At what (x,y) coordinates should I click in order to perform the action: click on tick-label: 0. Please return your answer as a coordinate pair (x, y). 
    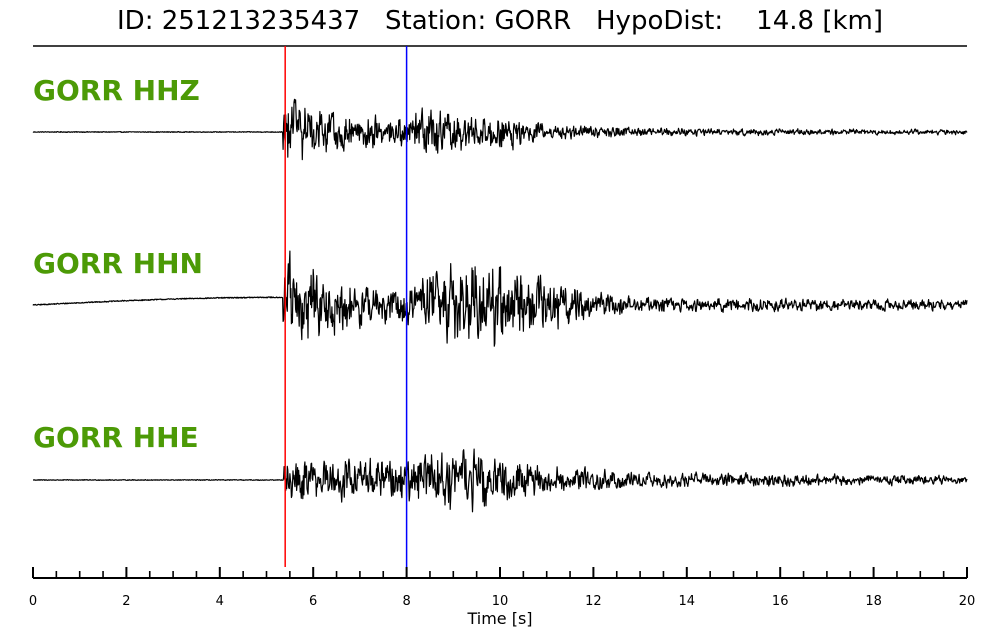
    Looking at the image, I should click on (33, 601).